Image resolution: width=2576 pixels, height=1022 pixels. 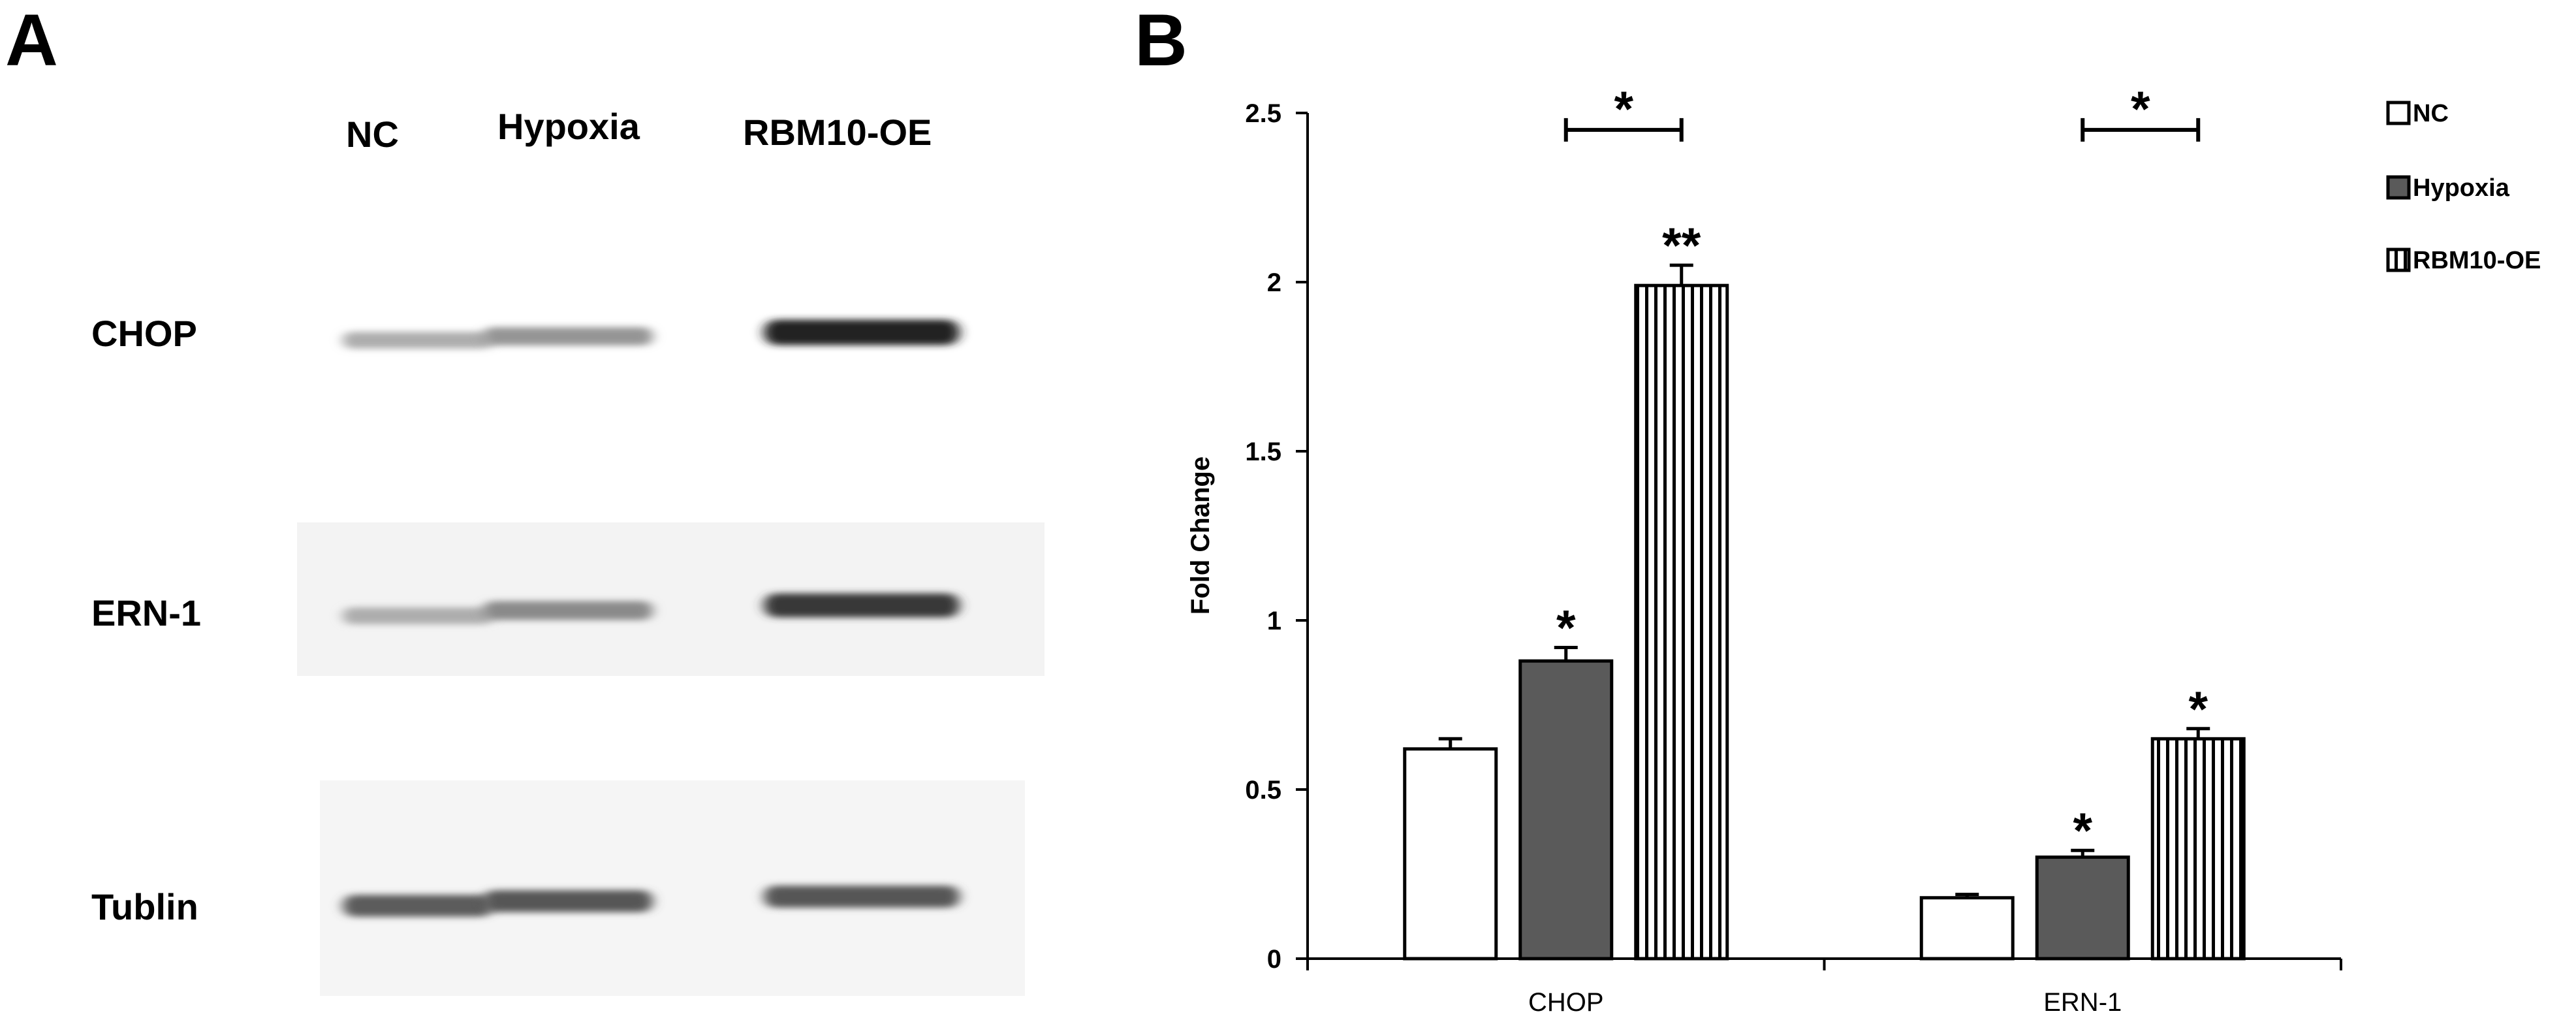 What do you see at coordinates (418, 615) in the screenshot?
I see `blot-band-ern1-nc` at bounding box center [418, 615].